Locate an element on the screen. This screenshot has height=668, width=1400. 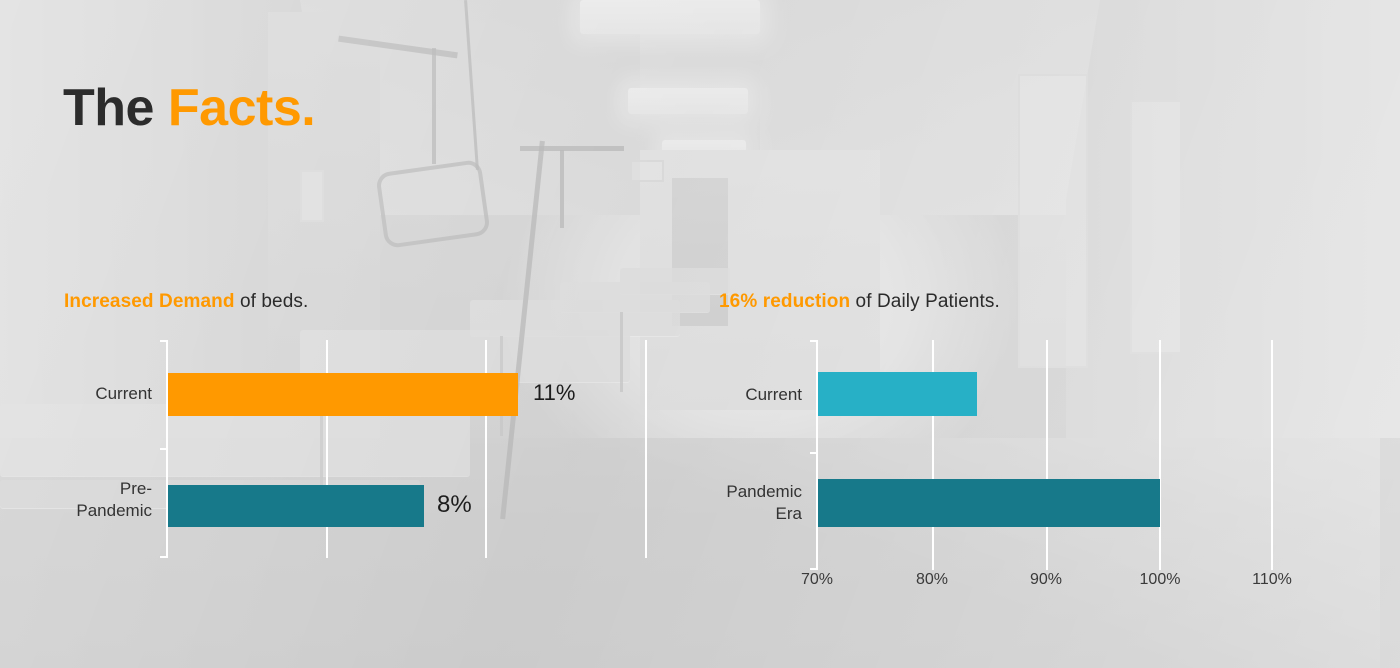
left-chart-value-label-pre-pandemic: 8% is located at coordinates (454, 505).